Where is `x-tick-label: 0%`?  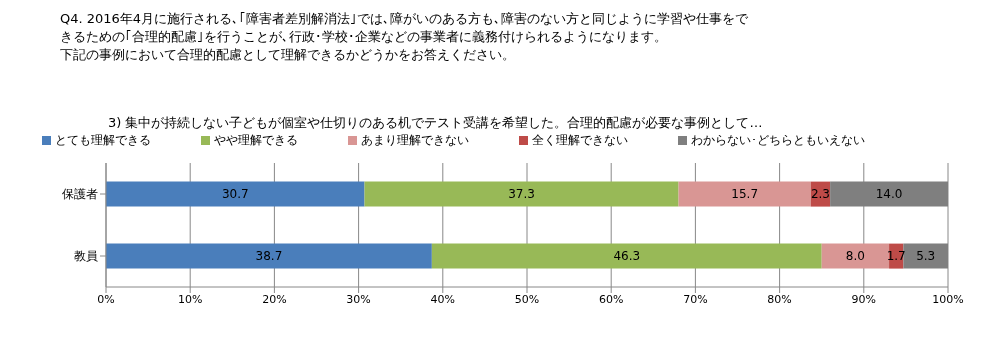 x-tick-label: 0% is located at coordinates (106, 299).